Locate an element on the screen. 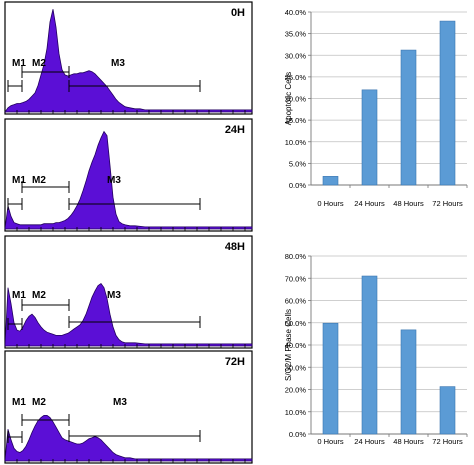  panel-label: 24H is located at coordinates (235, 130).